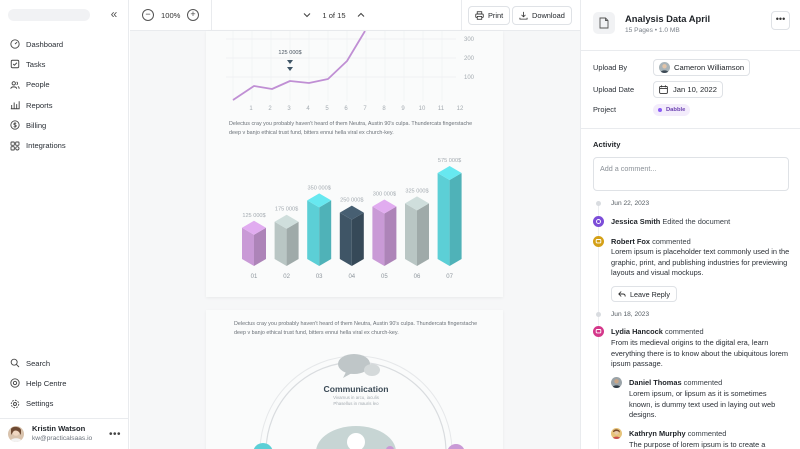 The width and height of the screenshot is (800, 449). I want to click on sidebar-item-reports: Reports, so click(64, 105).